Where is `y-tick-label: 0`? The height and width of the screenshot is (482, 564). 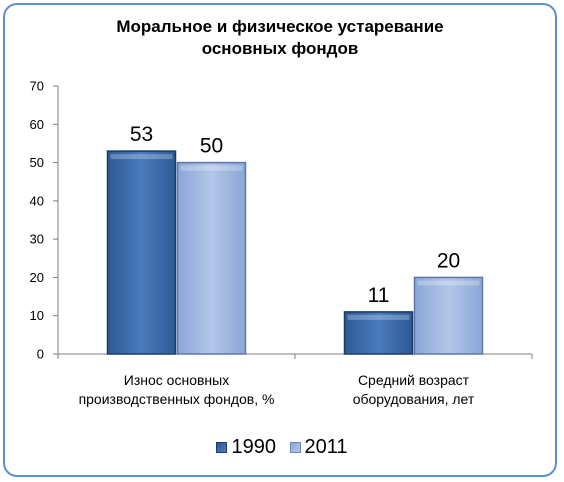 y-tick-label: 0 is located at coordinates (40, 354).